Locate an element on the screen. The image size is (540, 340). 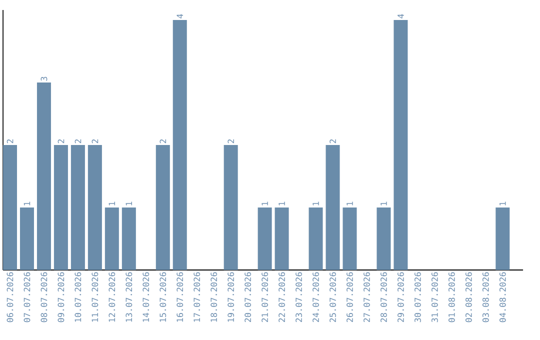
x-tick-label: 12.07.2026 is located at coordinates (112, 297).